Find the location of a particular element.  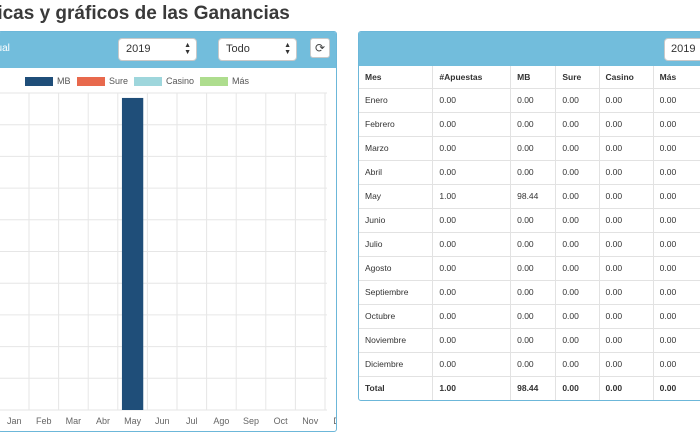

table-cell: 1.00 is located at coordinates (472, 196).